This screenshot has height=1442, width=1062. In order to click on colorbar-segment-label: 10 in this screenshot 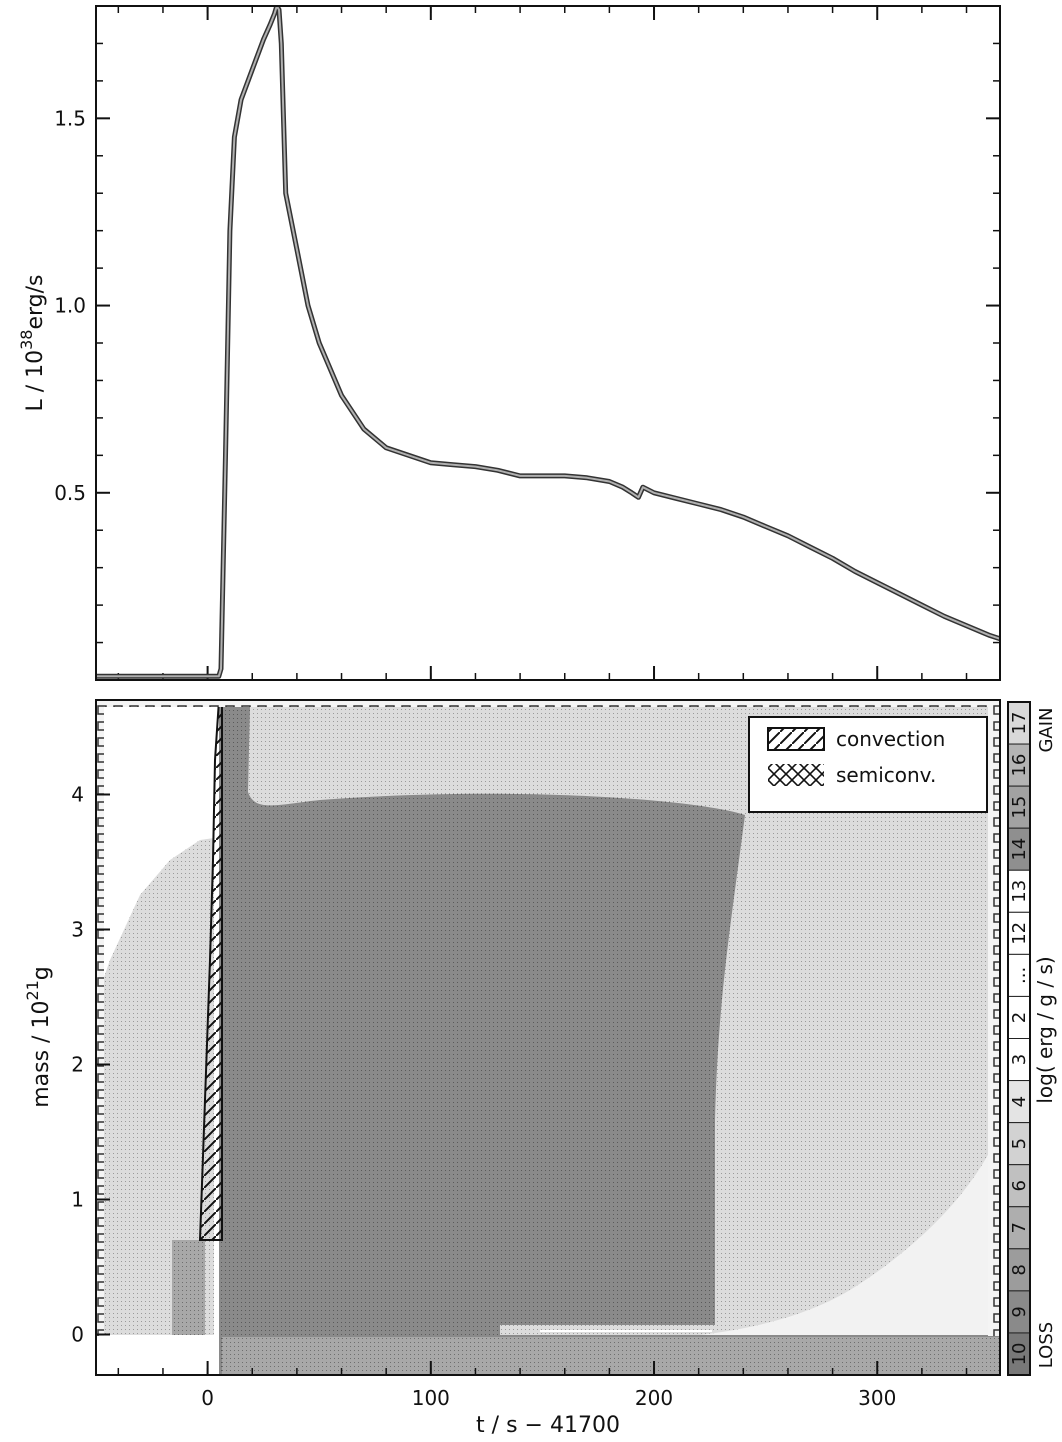, I will do `click(1019, 1354)`.